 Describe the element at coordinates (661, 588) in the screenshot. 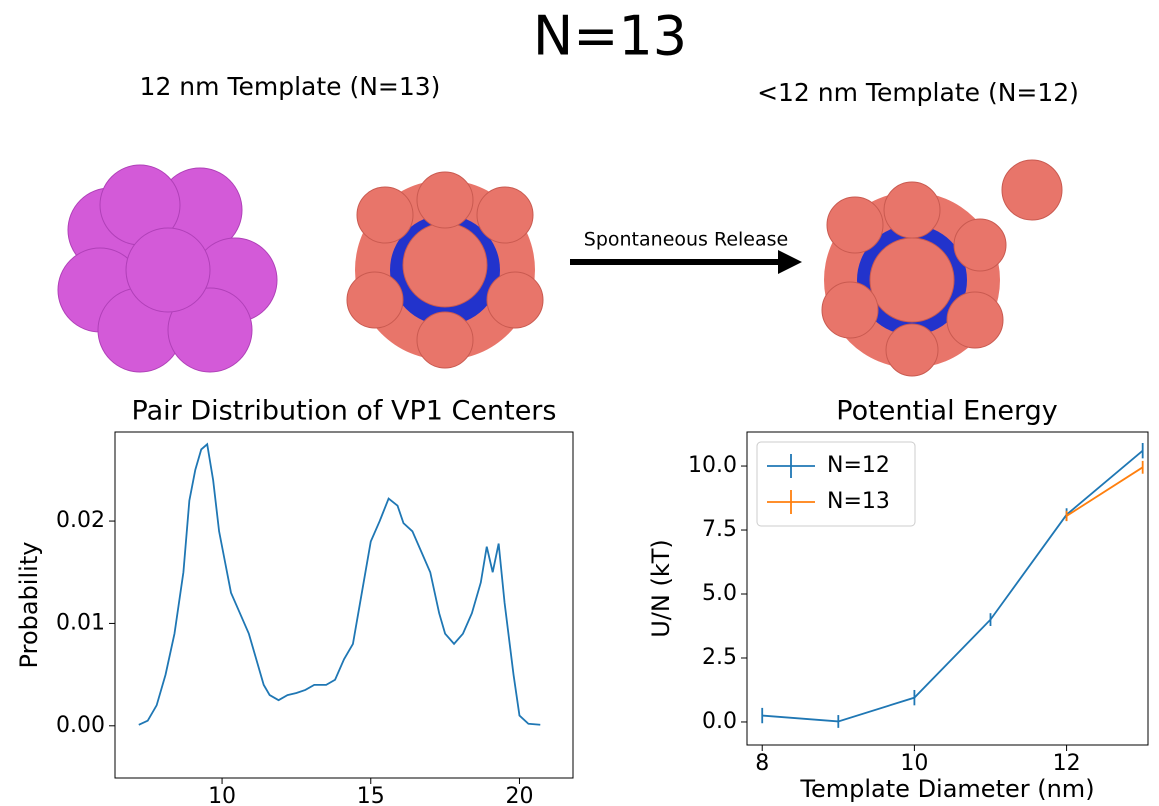

I see `y-axis-label: U/N (kT)` at that location.